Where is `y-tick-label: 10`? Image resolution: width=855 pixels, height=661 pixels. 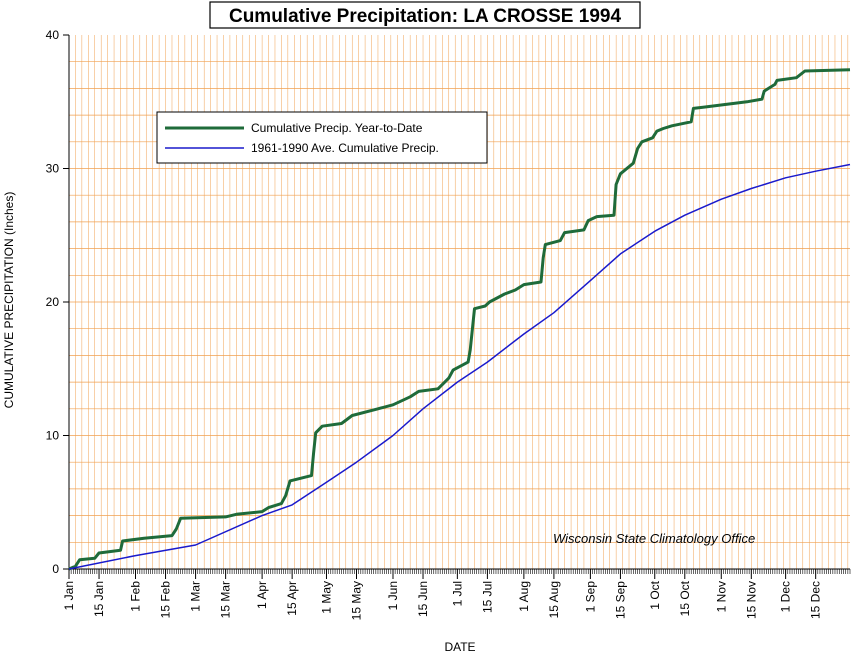 y-tick-label: 10 is located at coordinates (53, 436).